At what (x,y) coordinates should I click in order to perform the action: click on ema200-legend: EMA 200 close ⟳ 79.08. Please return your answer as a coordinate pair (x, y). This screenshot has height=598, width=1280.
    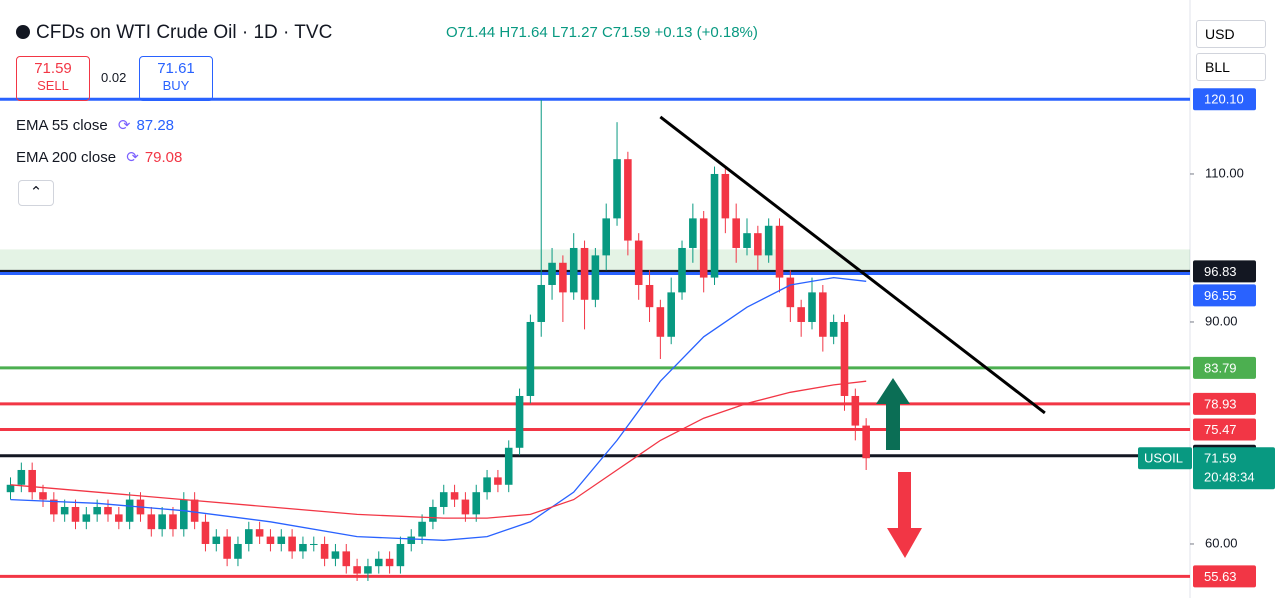
    Looking at the image, I should click on (99, 157).